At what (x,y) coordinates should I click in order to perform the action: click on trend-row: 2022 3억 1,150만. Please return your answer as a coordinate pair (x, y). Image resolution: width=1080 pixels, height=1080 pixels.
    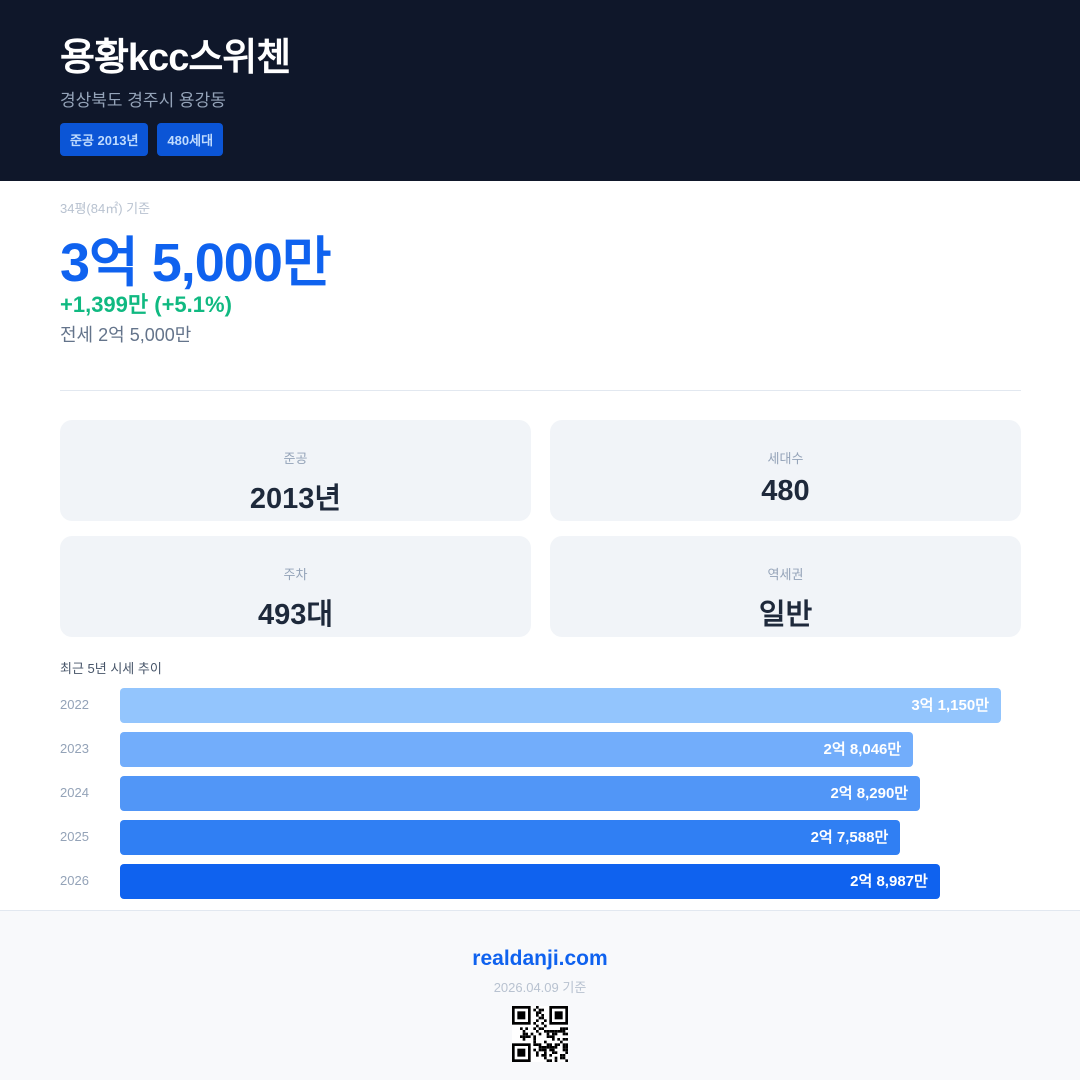
    Looking at the image, I should click on (540, 705).